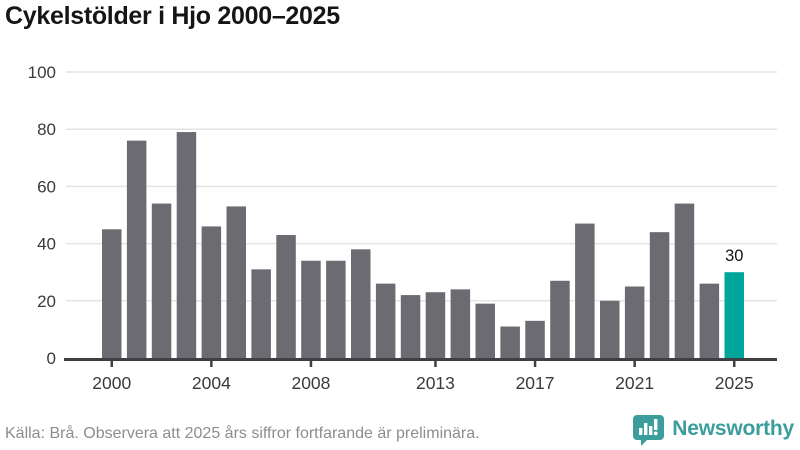 This screenshot has height=450, width=800. Describe the element at coordinates (734, 256) in the screenshot. I see `value-label: 30` at that location.